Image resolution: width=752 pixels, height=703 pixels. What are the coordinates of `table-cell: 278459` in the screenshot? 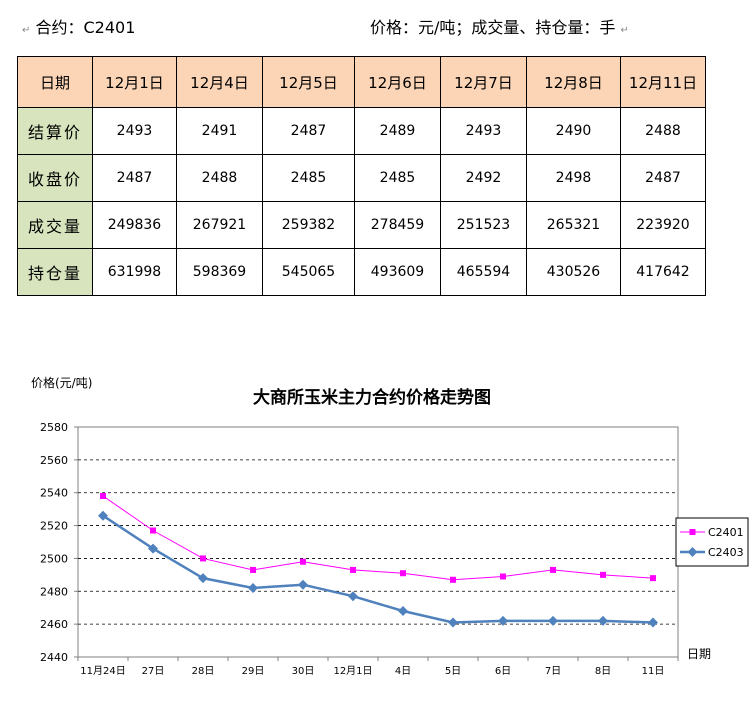 It's located at (397, 225).